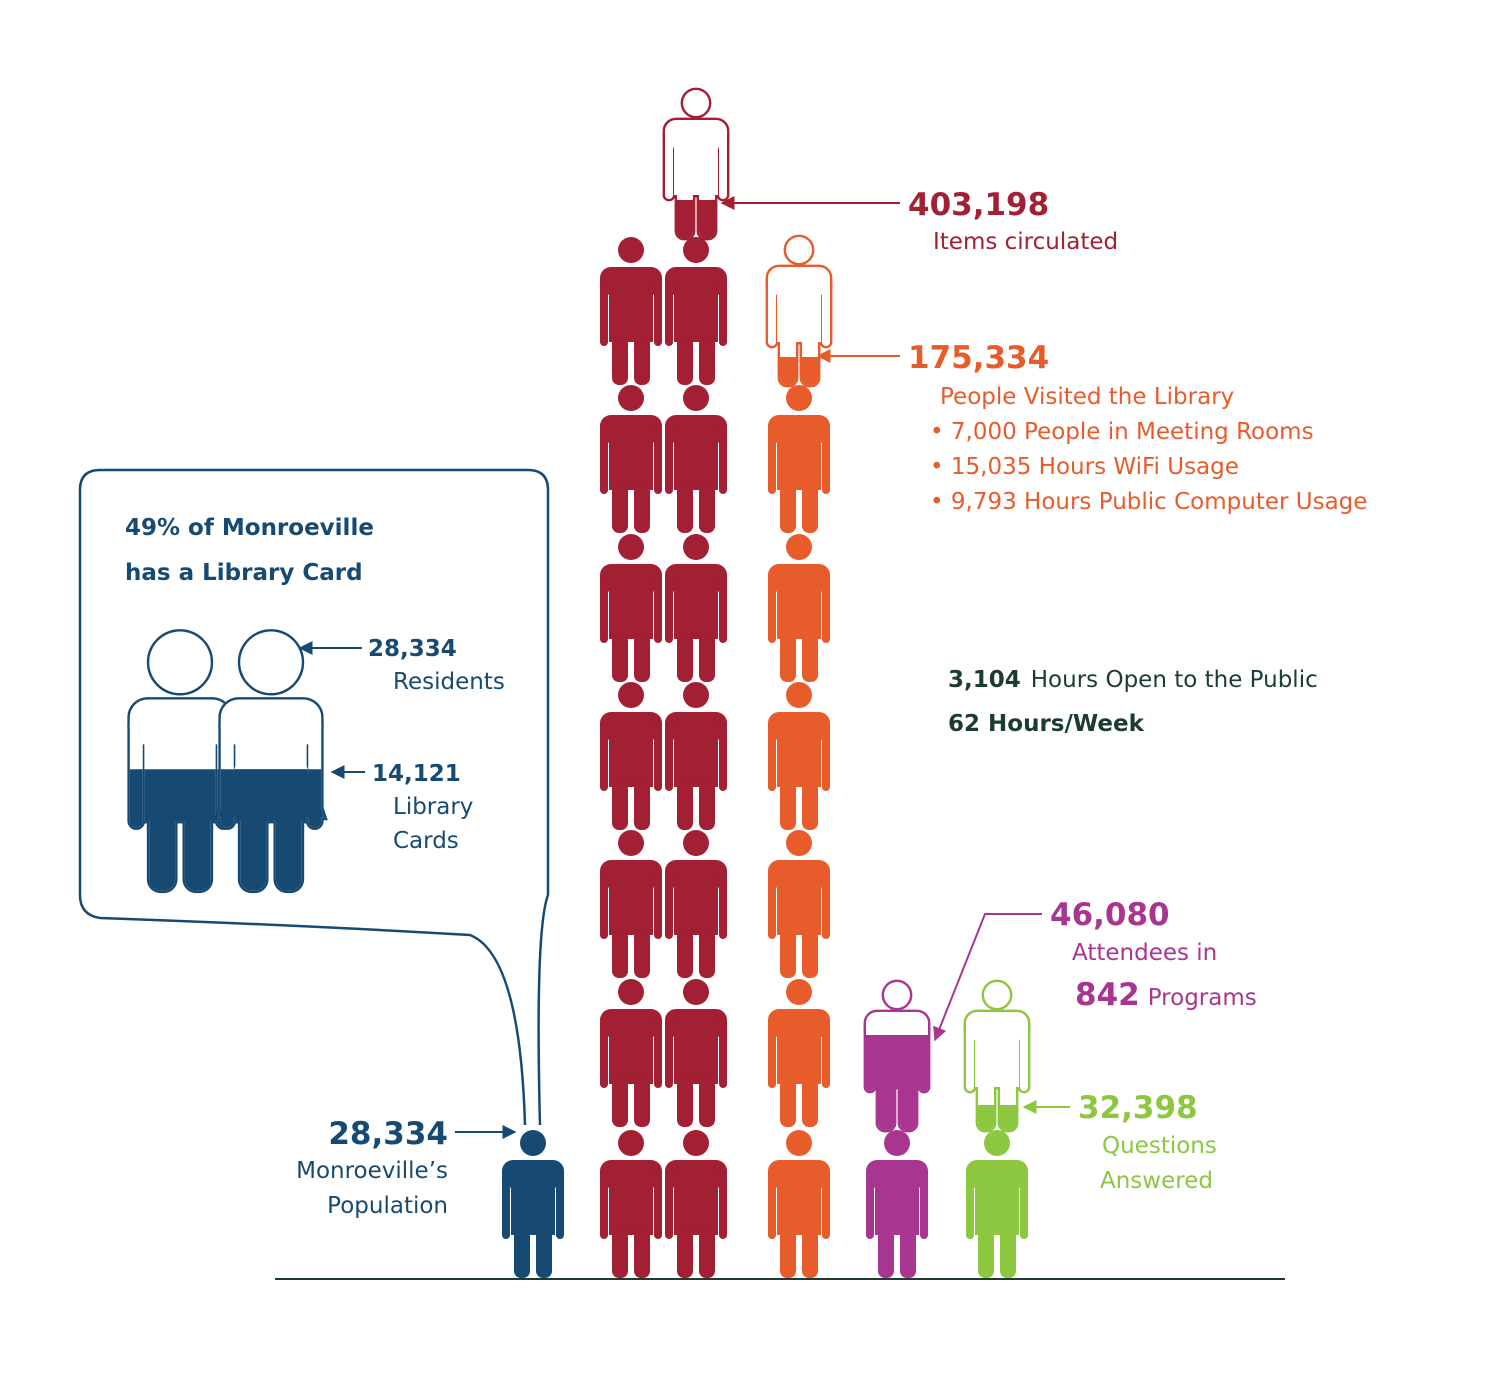 This screenshot has width=1500, height=1373. Describe the element at coordinates (433, 807) in the screenshot. I see `stat-label: Library` at that location.